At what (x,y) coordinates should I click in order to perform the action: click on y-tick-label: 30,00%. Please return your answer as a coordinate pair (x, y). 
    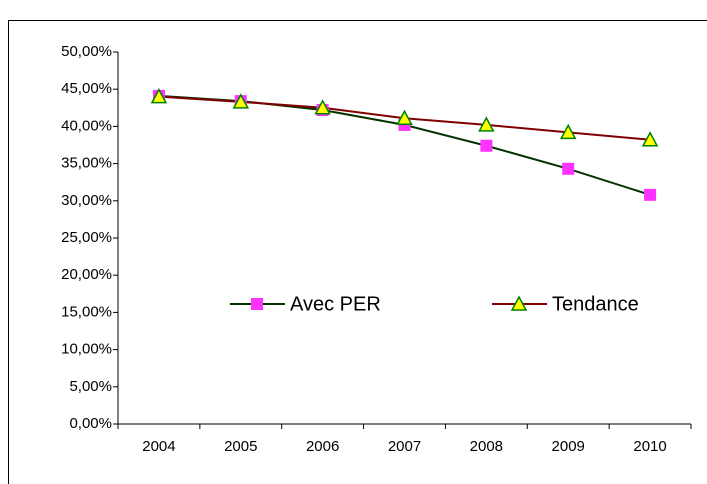
    Looking at the image, I should click on (86, 200).